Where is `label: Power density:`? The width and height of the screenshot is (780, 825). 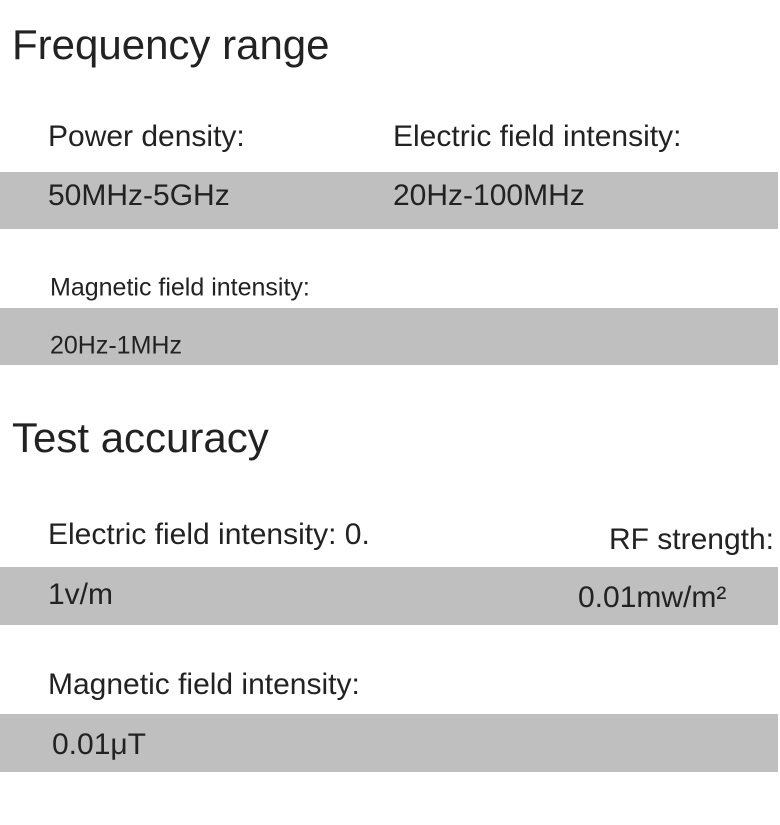
label: Power density: is located at coordinates (146, 136).